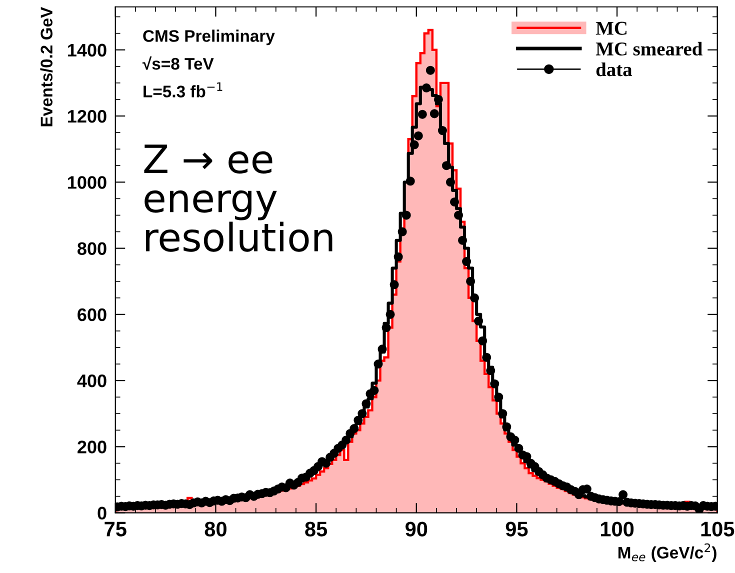  What do you see at coordinates (209, 38) in the screenshot?
I see `annotation: CMS Preliminary` at bounding box center [209, 38].